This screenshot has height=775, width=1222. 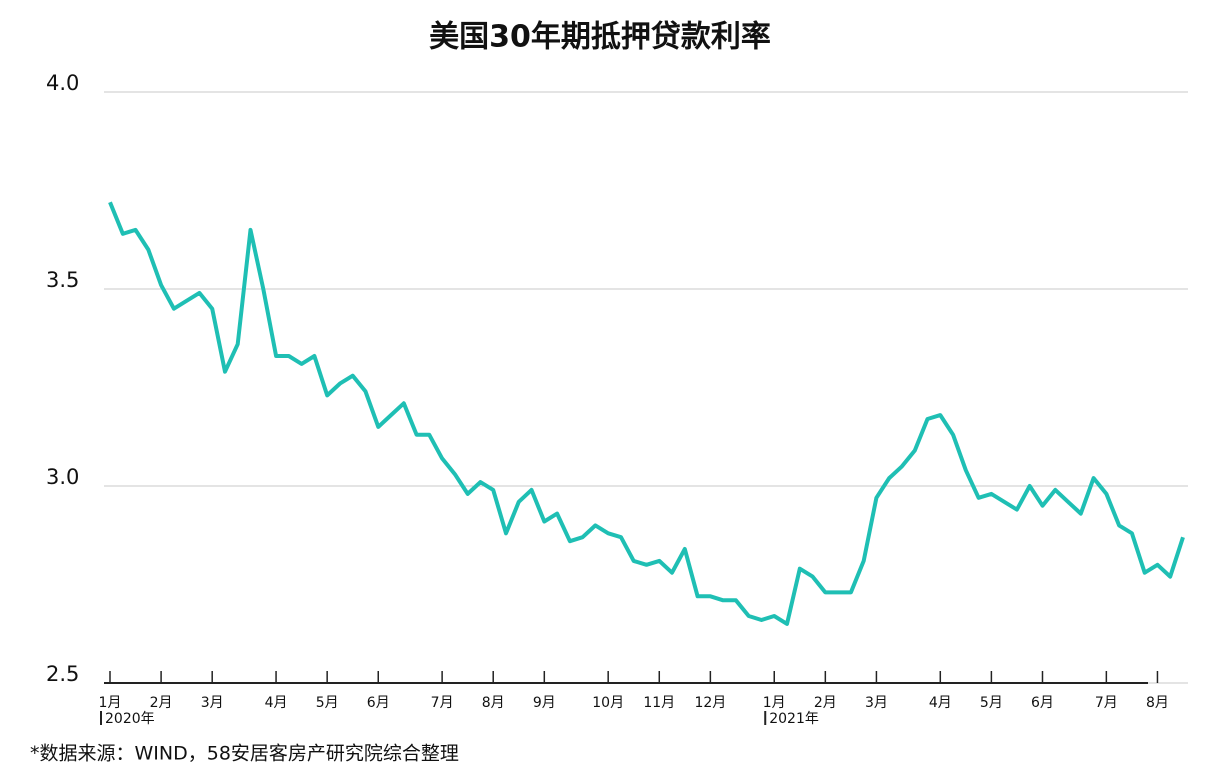 What do you see at coordinates (62, 477) in the screenshot?
I see `y-tick-label: 3.0` at bounding box center [62, 477].